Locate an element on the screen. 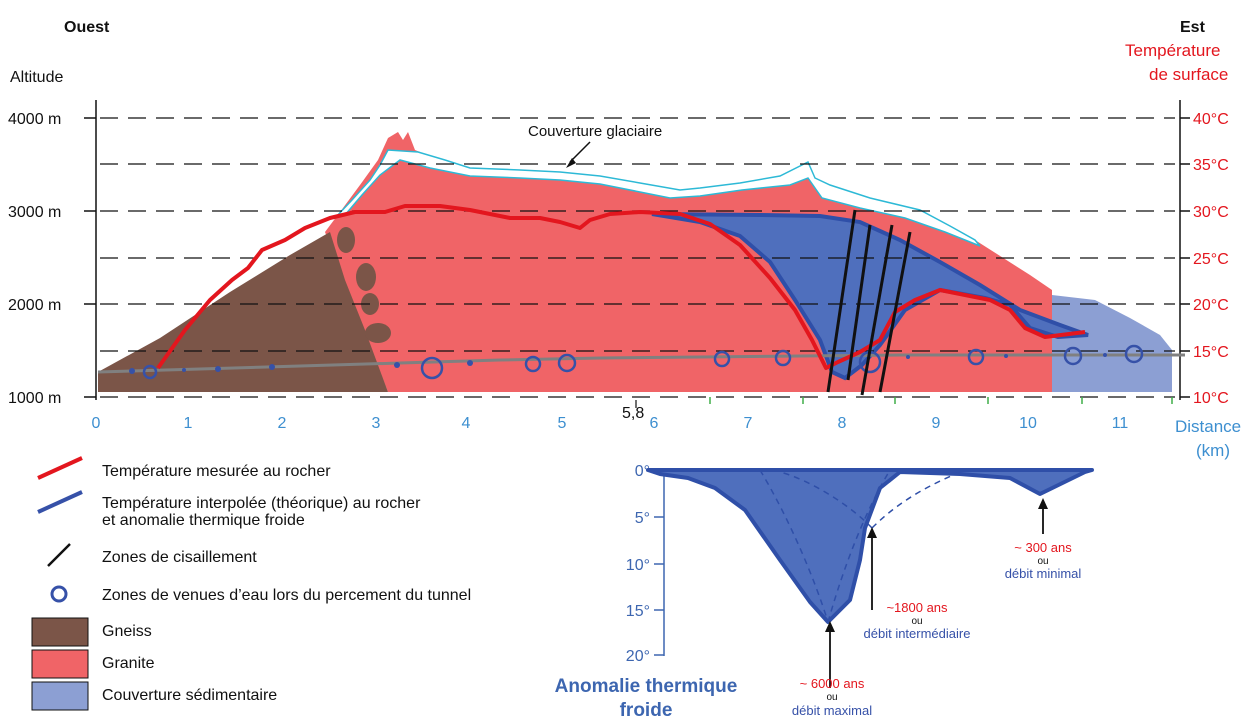 The width and height of the screenshot is (1245, 722). distance-tick-9: 9 is located at coordinates (936, 423).